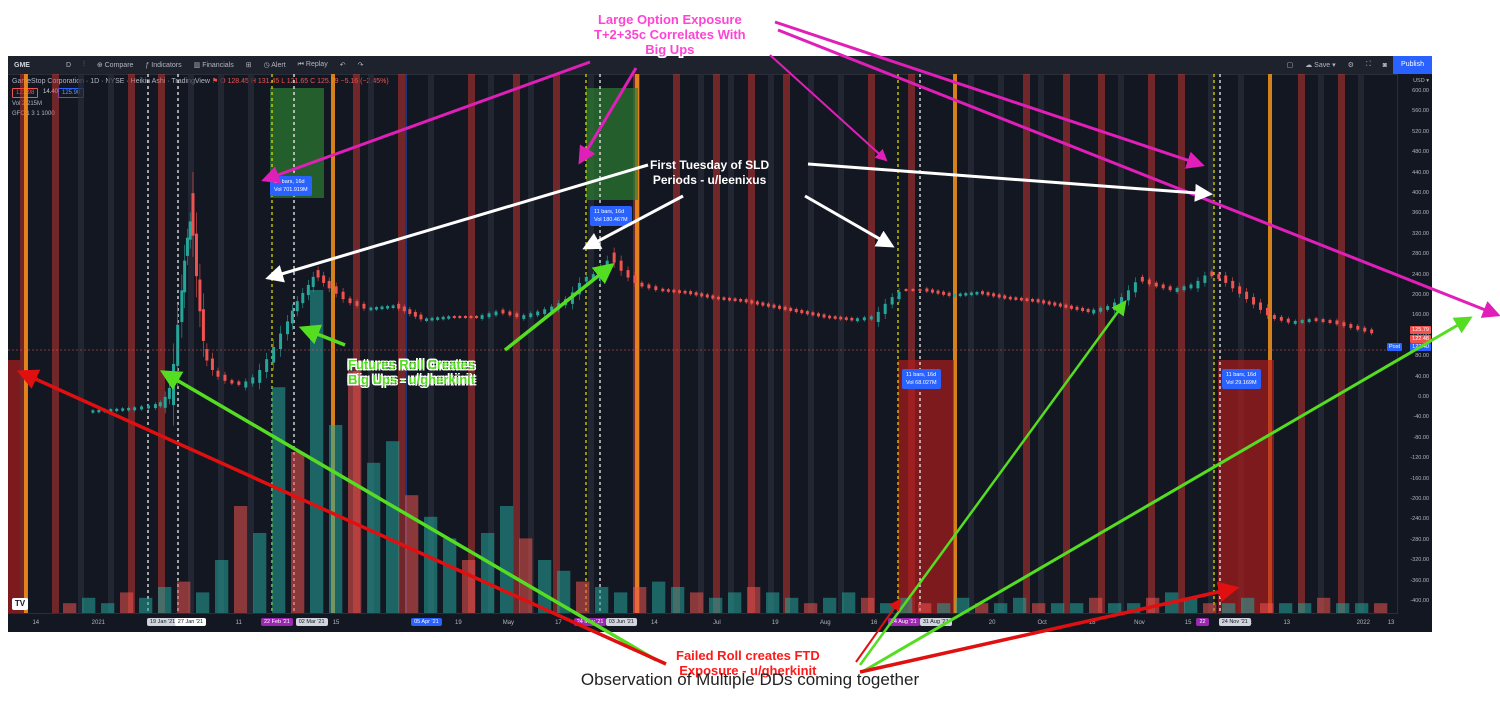 This screenshot has width=1500, height=721. What do you see at coordinates (33, 114) in the screenshot?
I see `gfc-legend: GFC 1 3 1 1000` at bounding box center [33, 114].